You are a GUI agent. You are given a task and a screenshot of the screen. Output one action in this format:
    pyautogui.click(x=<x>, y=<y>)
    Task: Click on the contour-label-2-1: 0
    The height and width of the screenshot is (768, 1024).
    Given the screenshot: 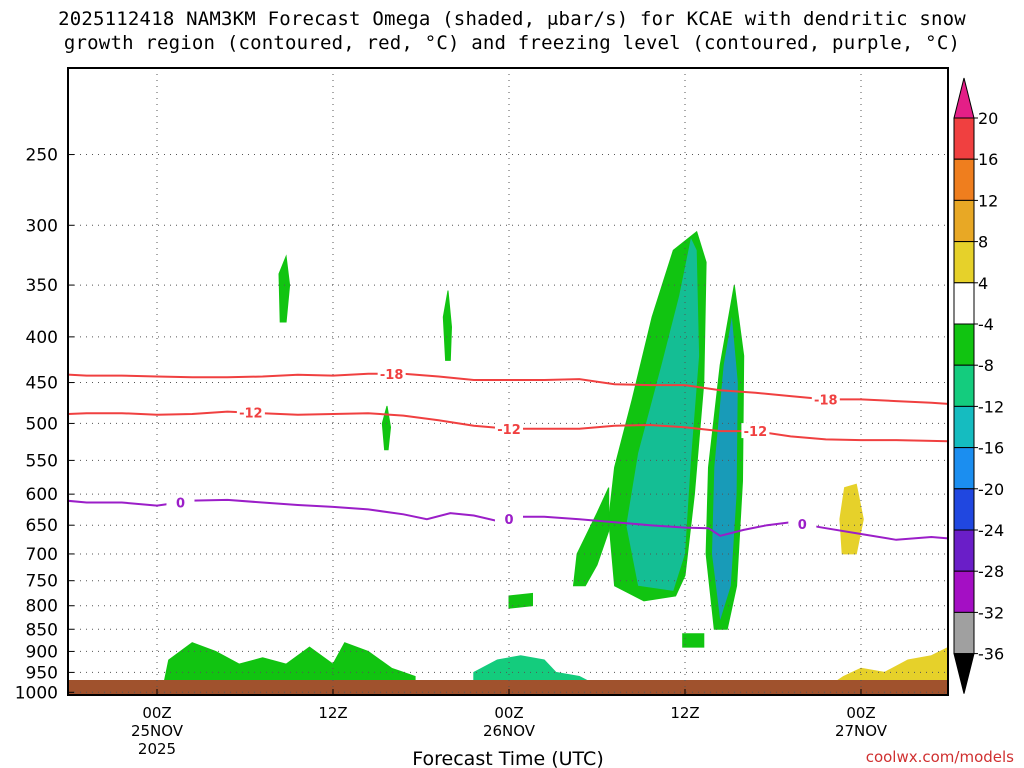 What is the action you would take?
    pyautogui.click(x=508, y=520)
    